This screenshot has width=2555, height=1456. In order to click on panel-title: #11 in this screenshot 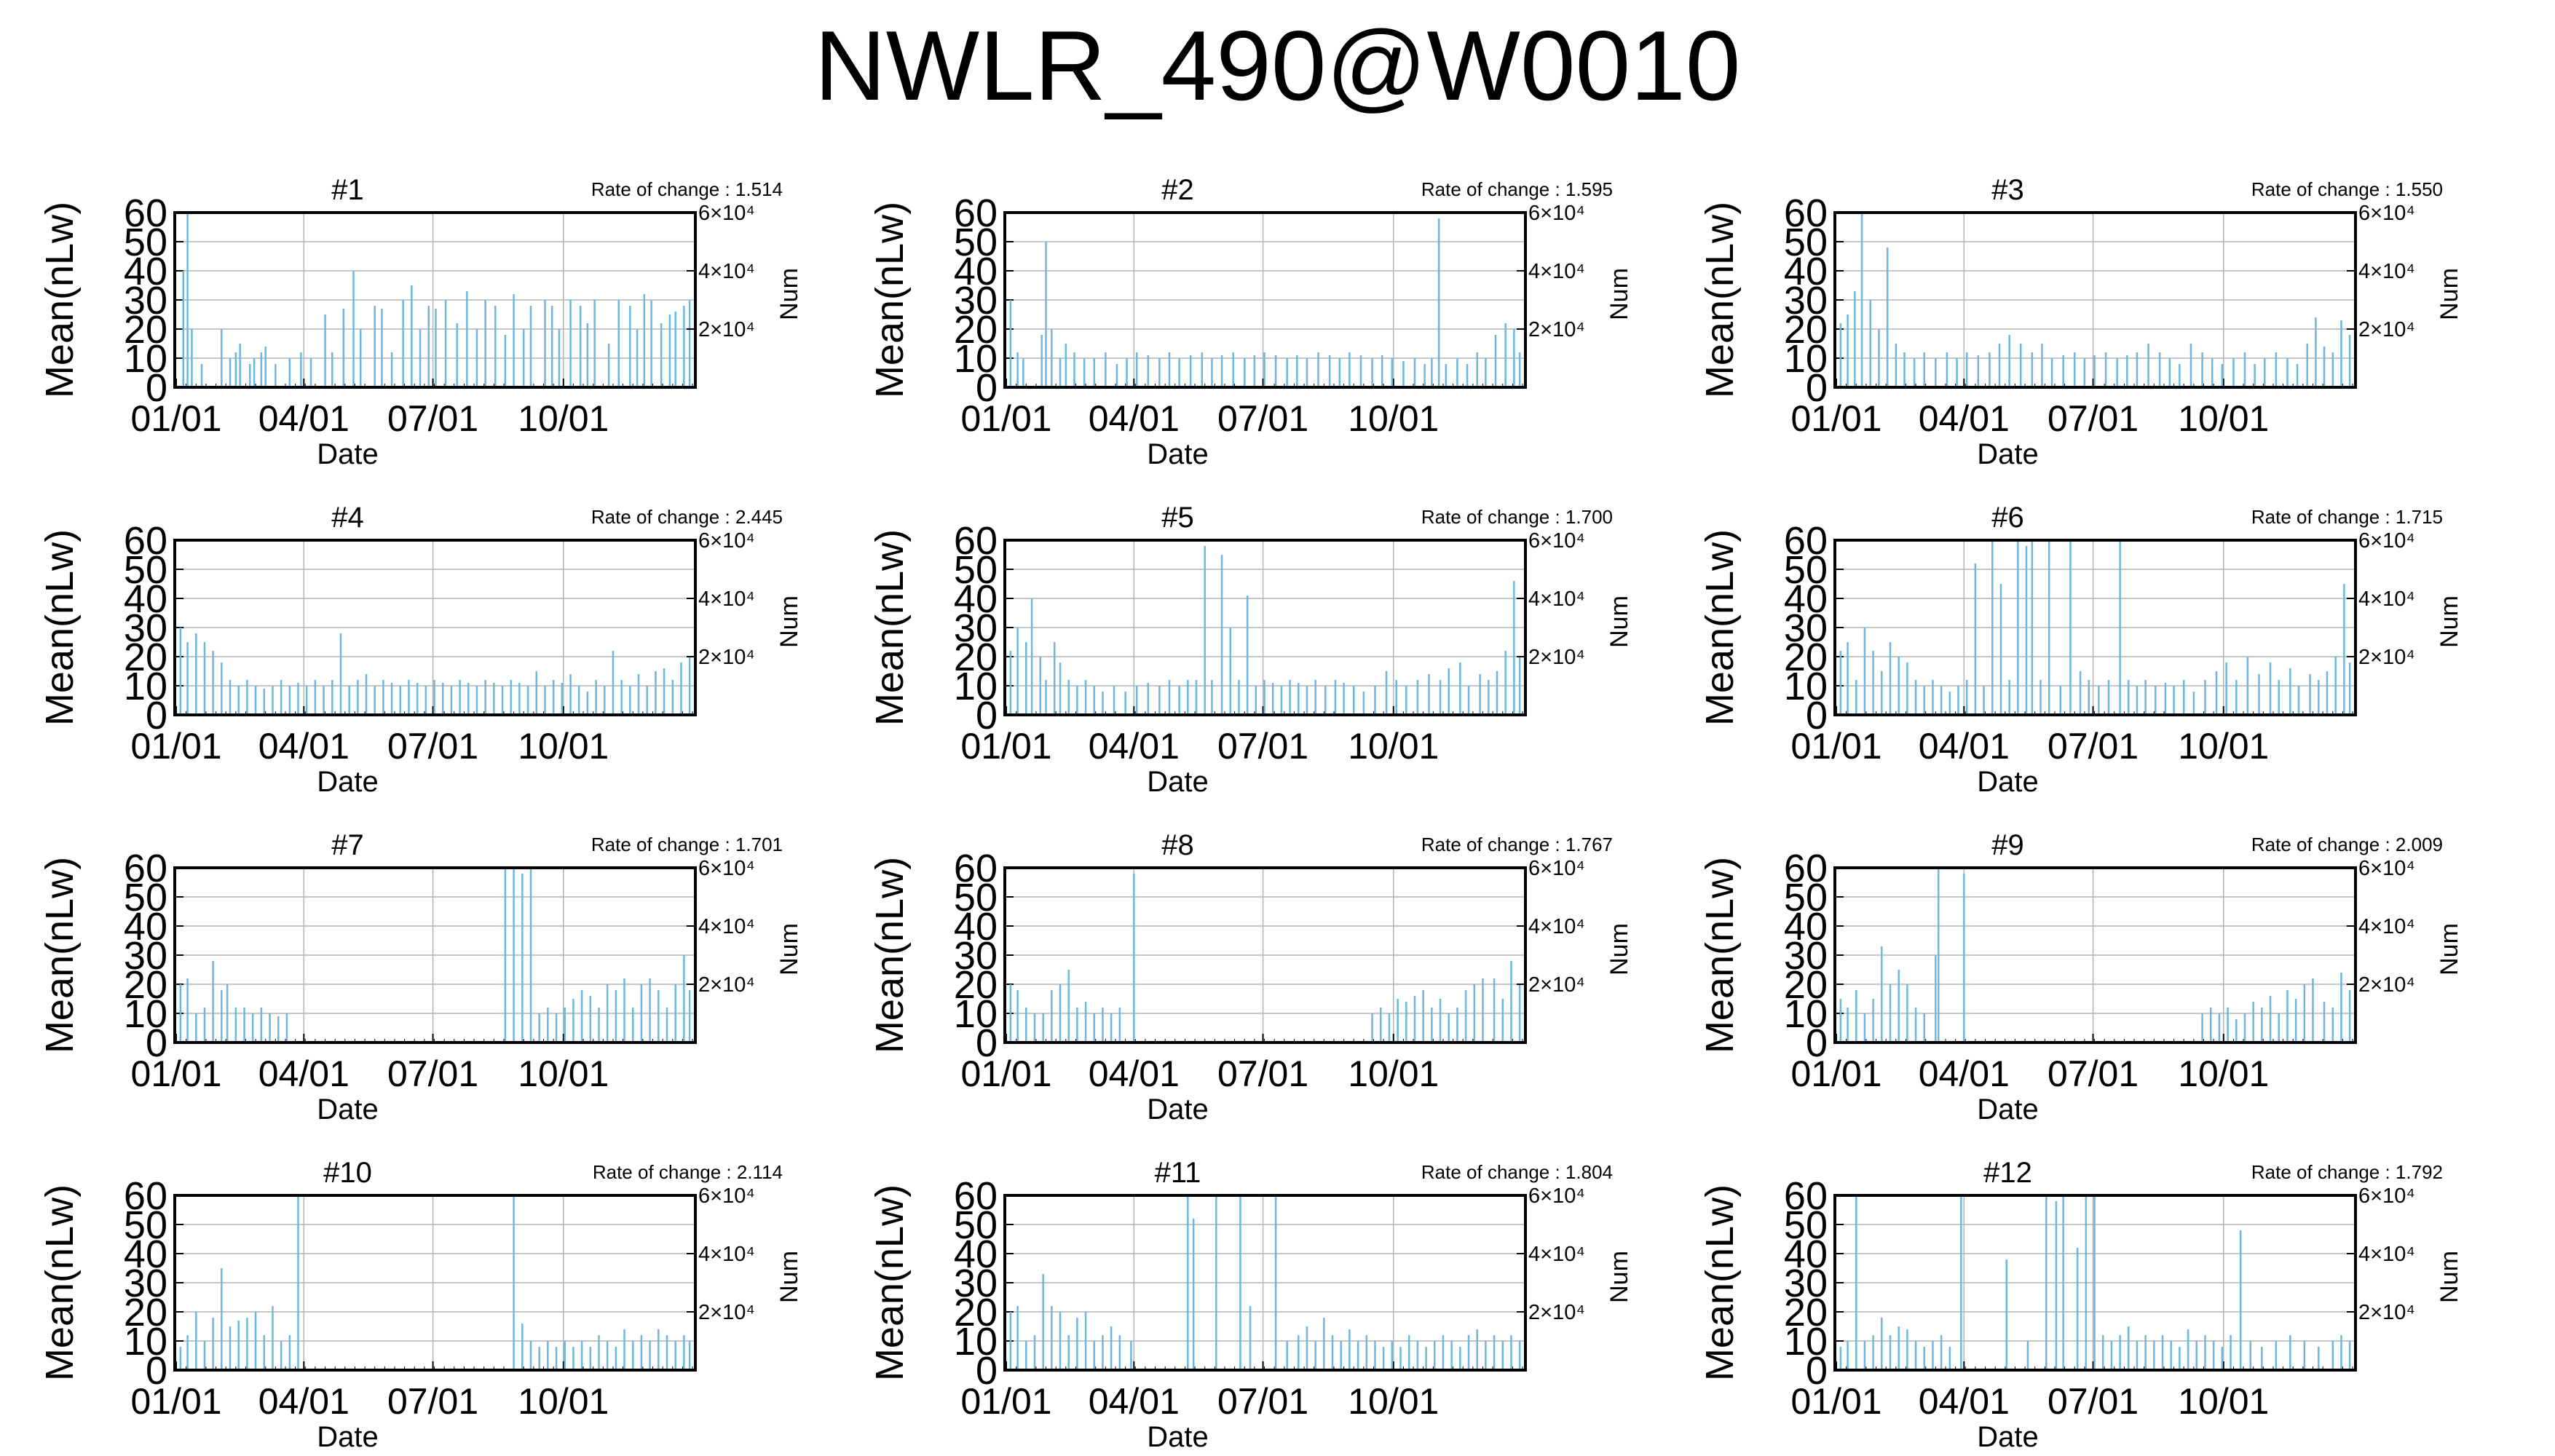, I will do `click(1178, 1173)`.